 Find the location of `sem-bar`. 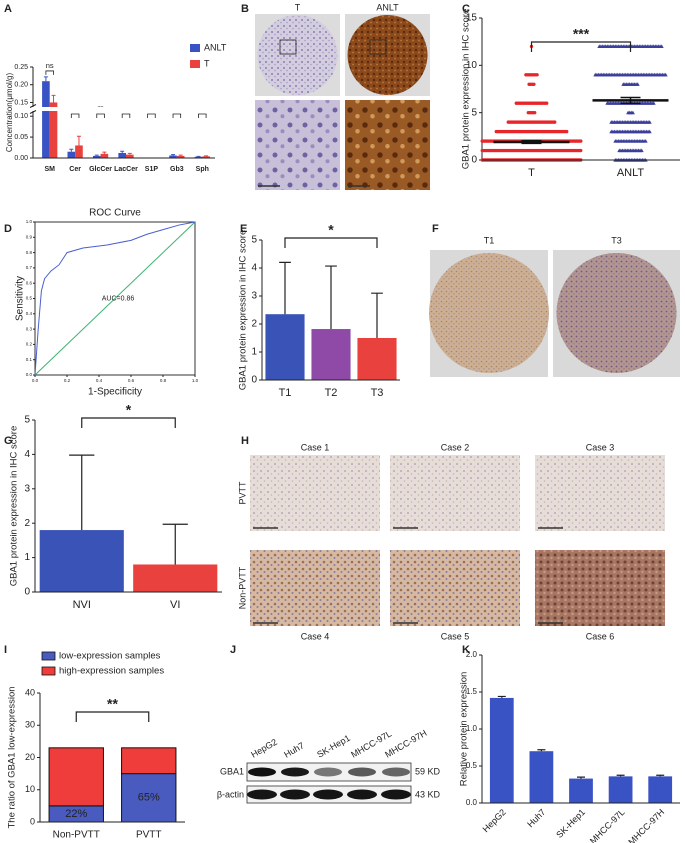

sem-bar is located at coordinates (630, 100).